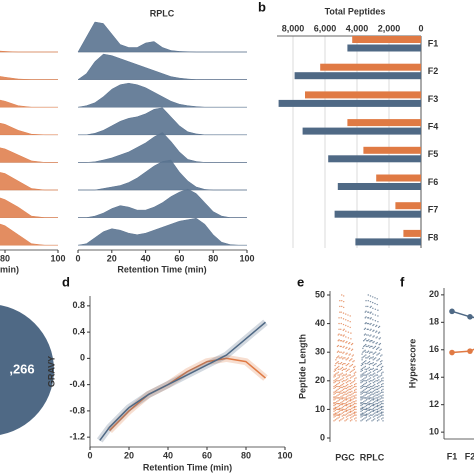  What do you see at coordinates (213, 258) in the screenshot?
I see `x-tick-label: 80` at bounding box center [213, 258].